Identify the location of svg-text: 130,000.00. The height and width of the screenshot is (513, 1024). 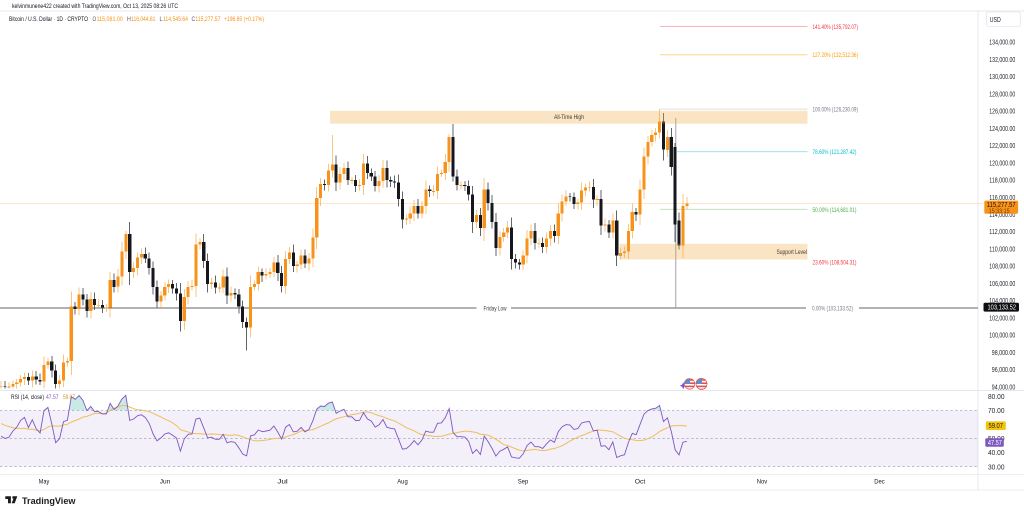
(1002, 76).